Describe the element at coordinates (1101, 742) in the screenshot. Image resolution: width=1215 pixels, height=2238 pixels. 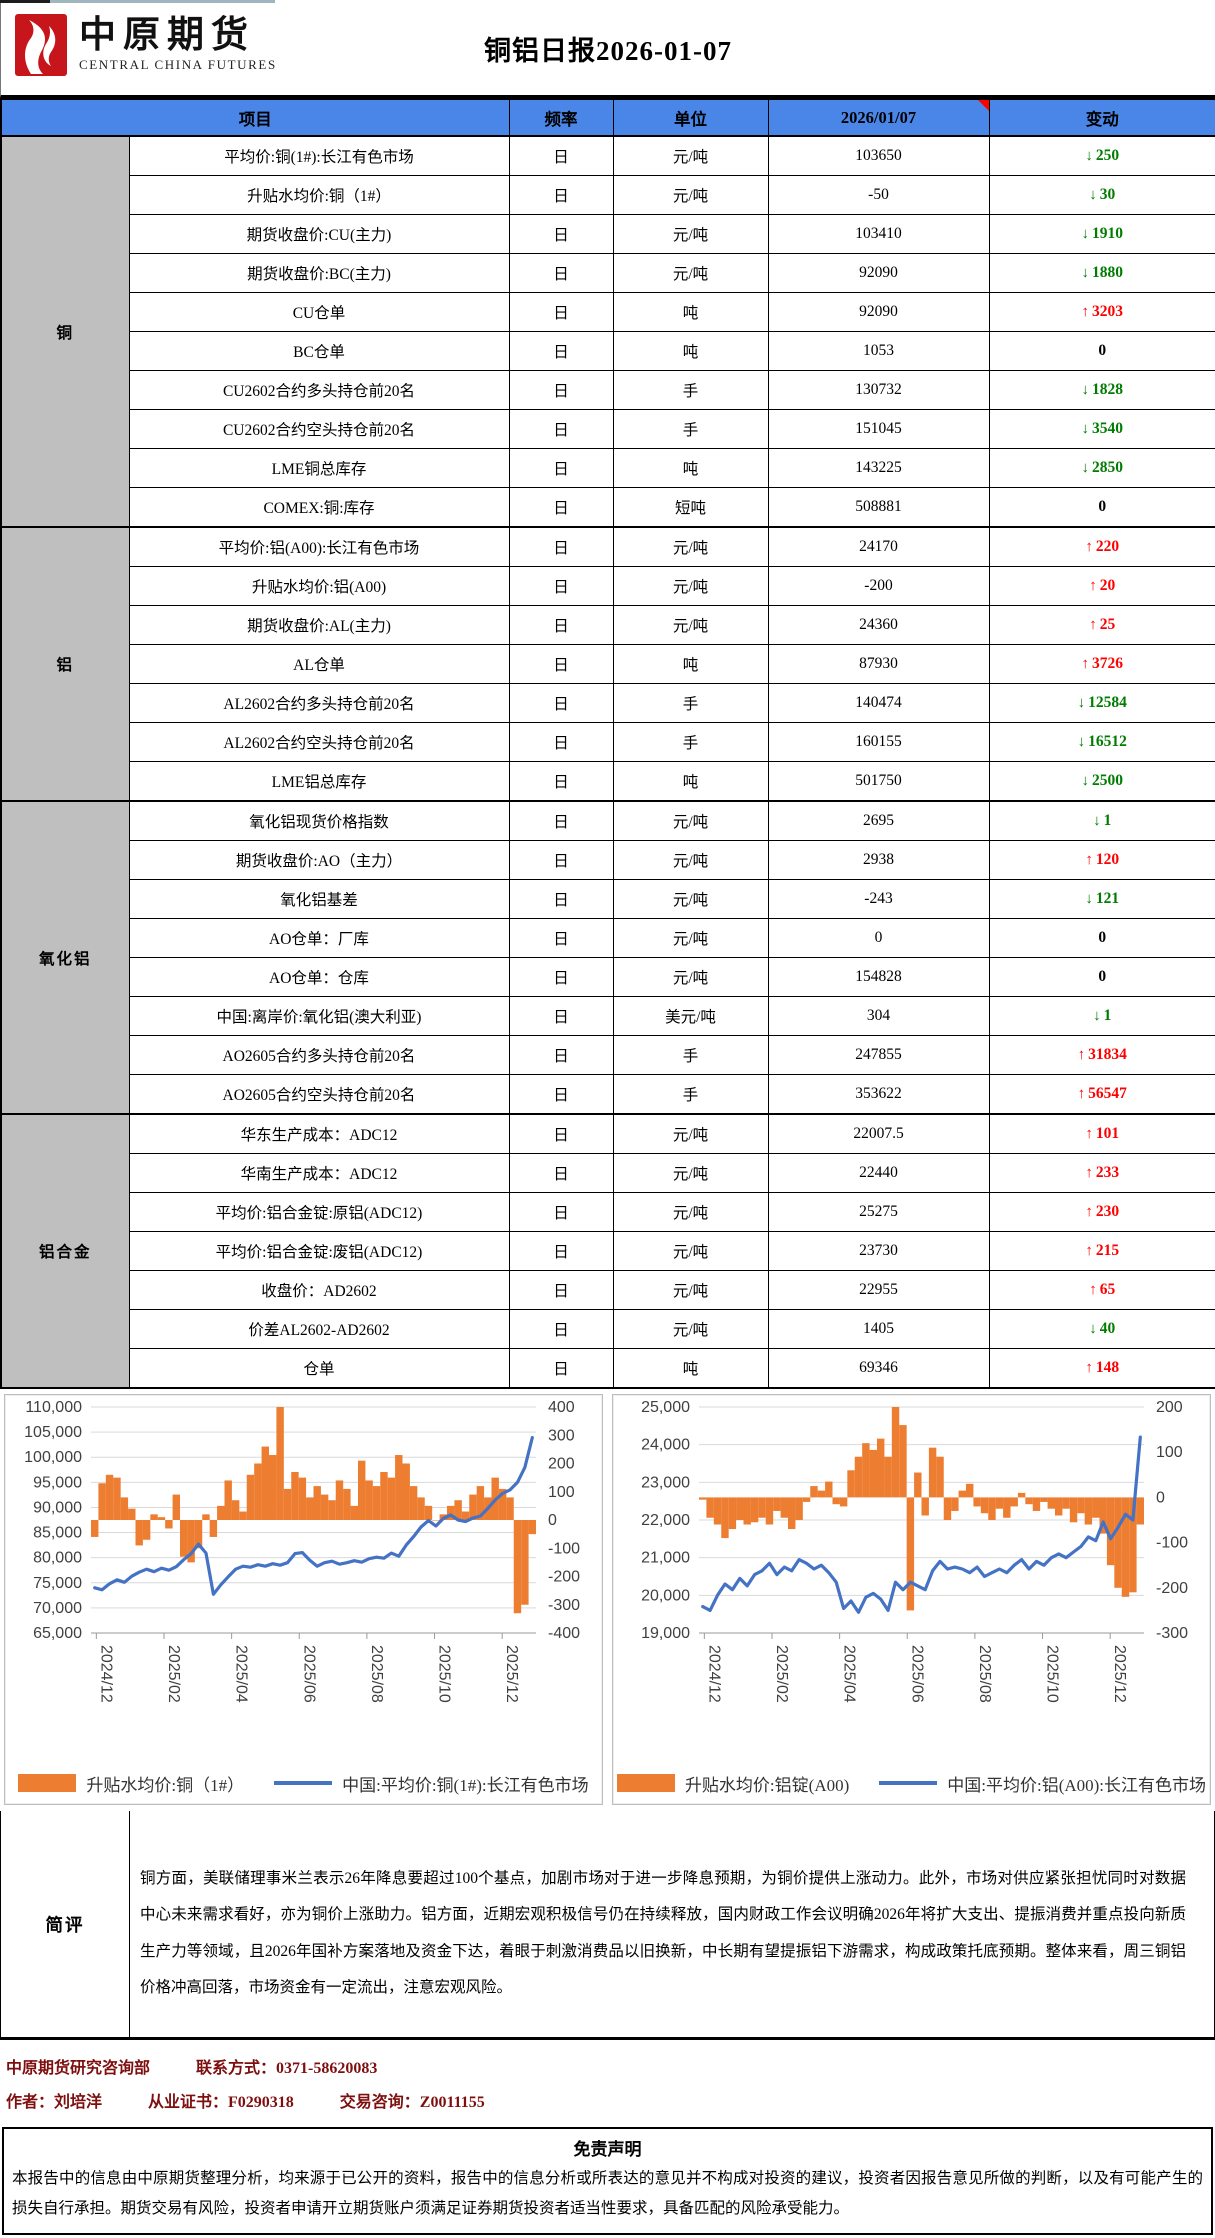
I see `change-cell: ↓ 16512` at that location.